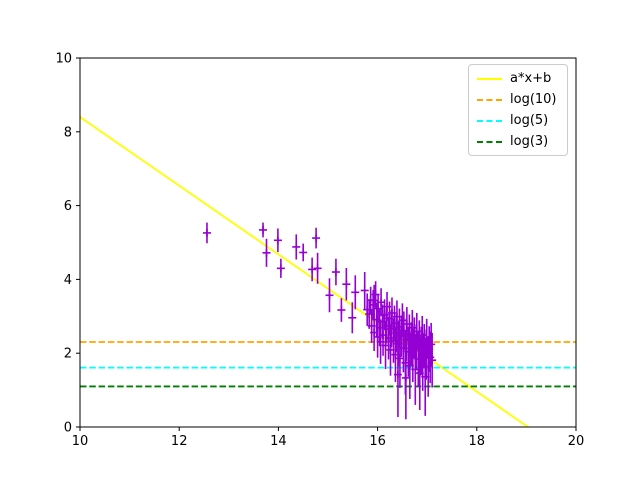  Describe the element at coordinates (68, 132) in the screenshot. I see `y-tick-label: 8` at that location.